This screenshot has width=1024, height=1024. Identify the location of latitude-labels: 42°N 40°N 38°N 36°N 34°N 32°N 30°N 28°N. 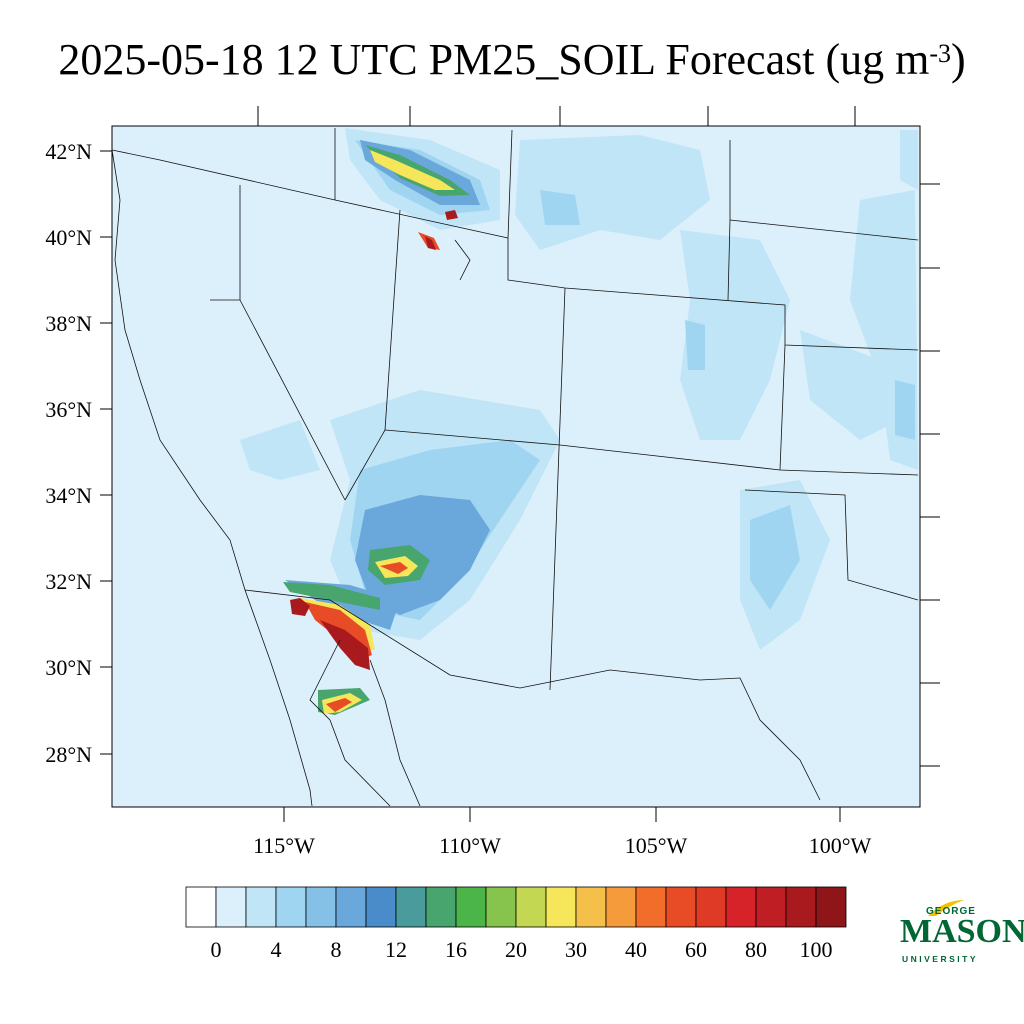
(68, 453).